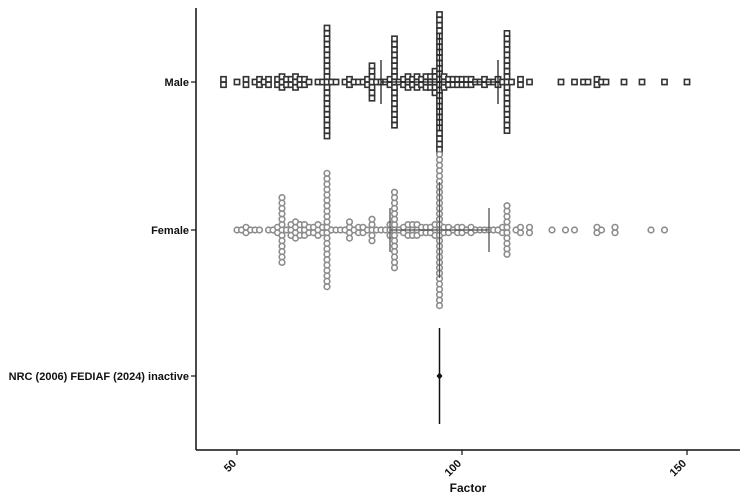 This screenshot has width=748, height=500. Describe the element at coordinates (678, 468) in the screenshot. I see `x-tick-label: 150` at that location.